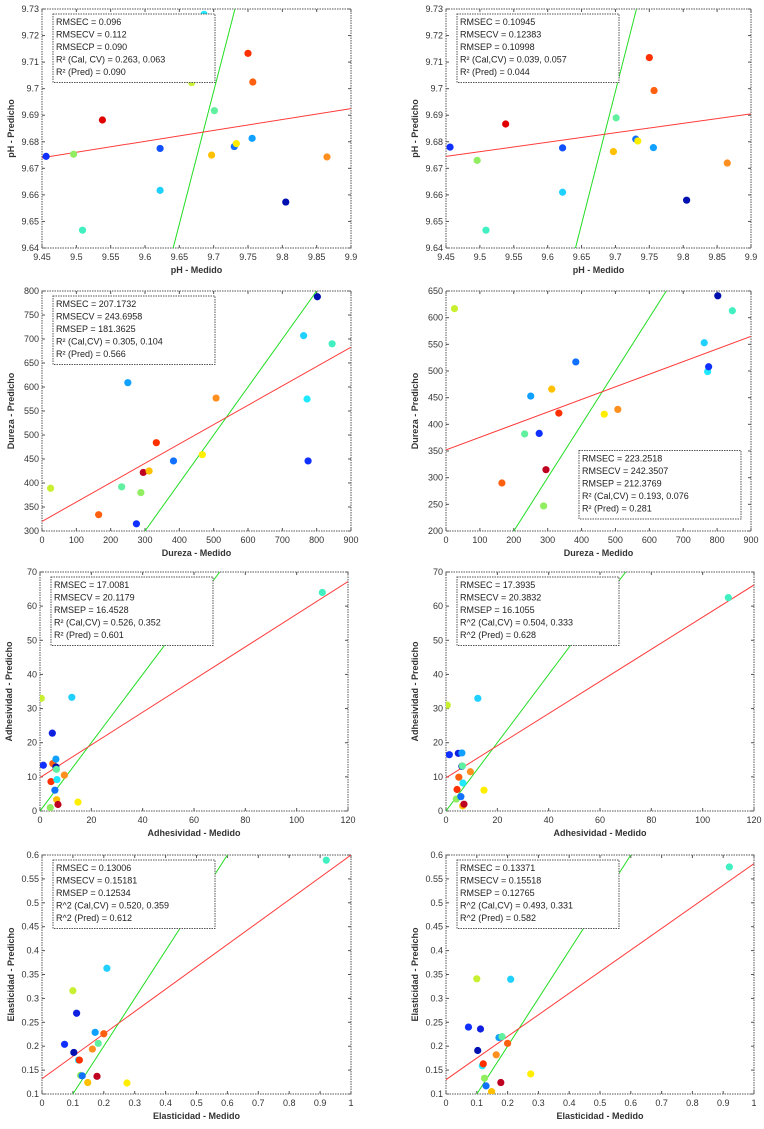  Describe the element at coordinates (93, 893) in the screenshot. I see `stat-line: RMSEP = 0.12534` at that location.